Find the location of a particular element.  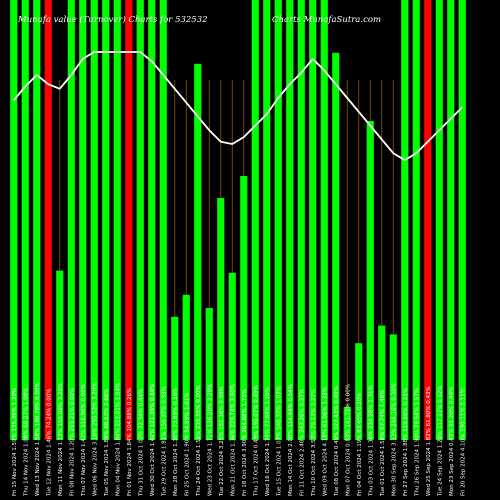

x-tick-label: Mon 07 Oct 2024 0.83% 141.71% 0.00% is located at coordinates (348, 440).